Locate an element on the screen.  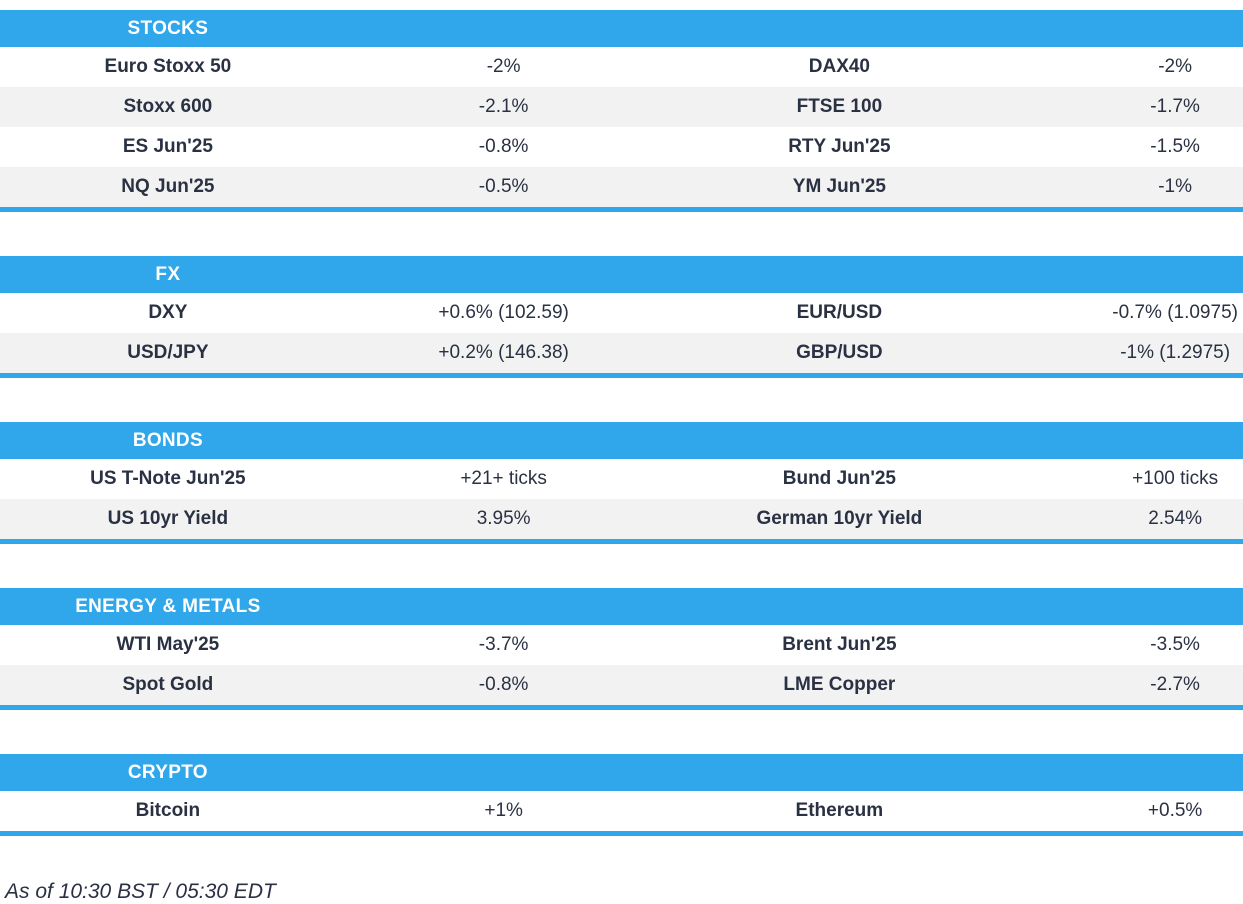
instrument-value: 2.54% is located at coordinates (1175, 518).